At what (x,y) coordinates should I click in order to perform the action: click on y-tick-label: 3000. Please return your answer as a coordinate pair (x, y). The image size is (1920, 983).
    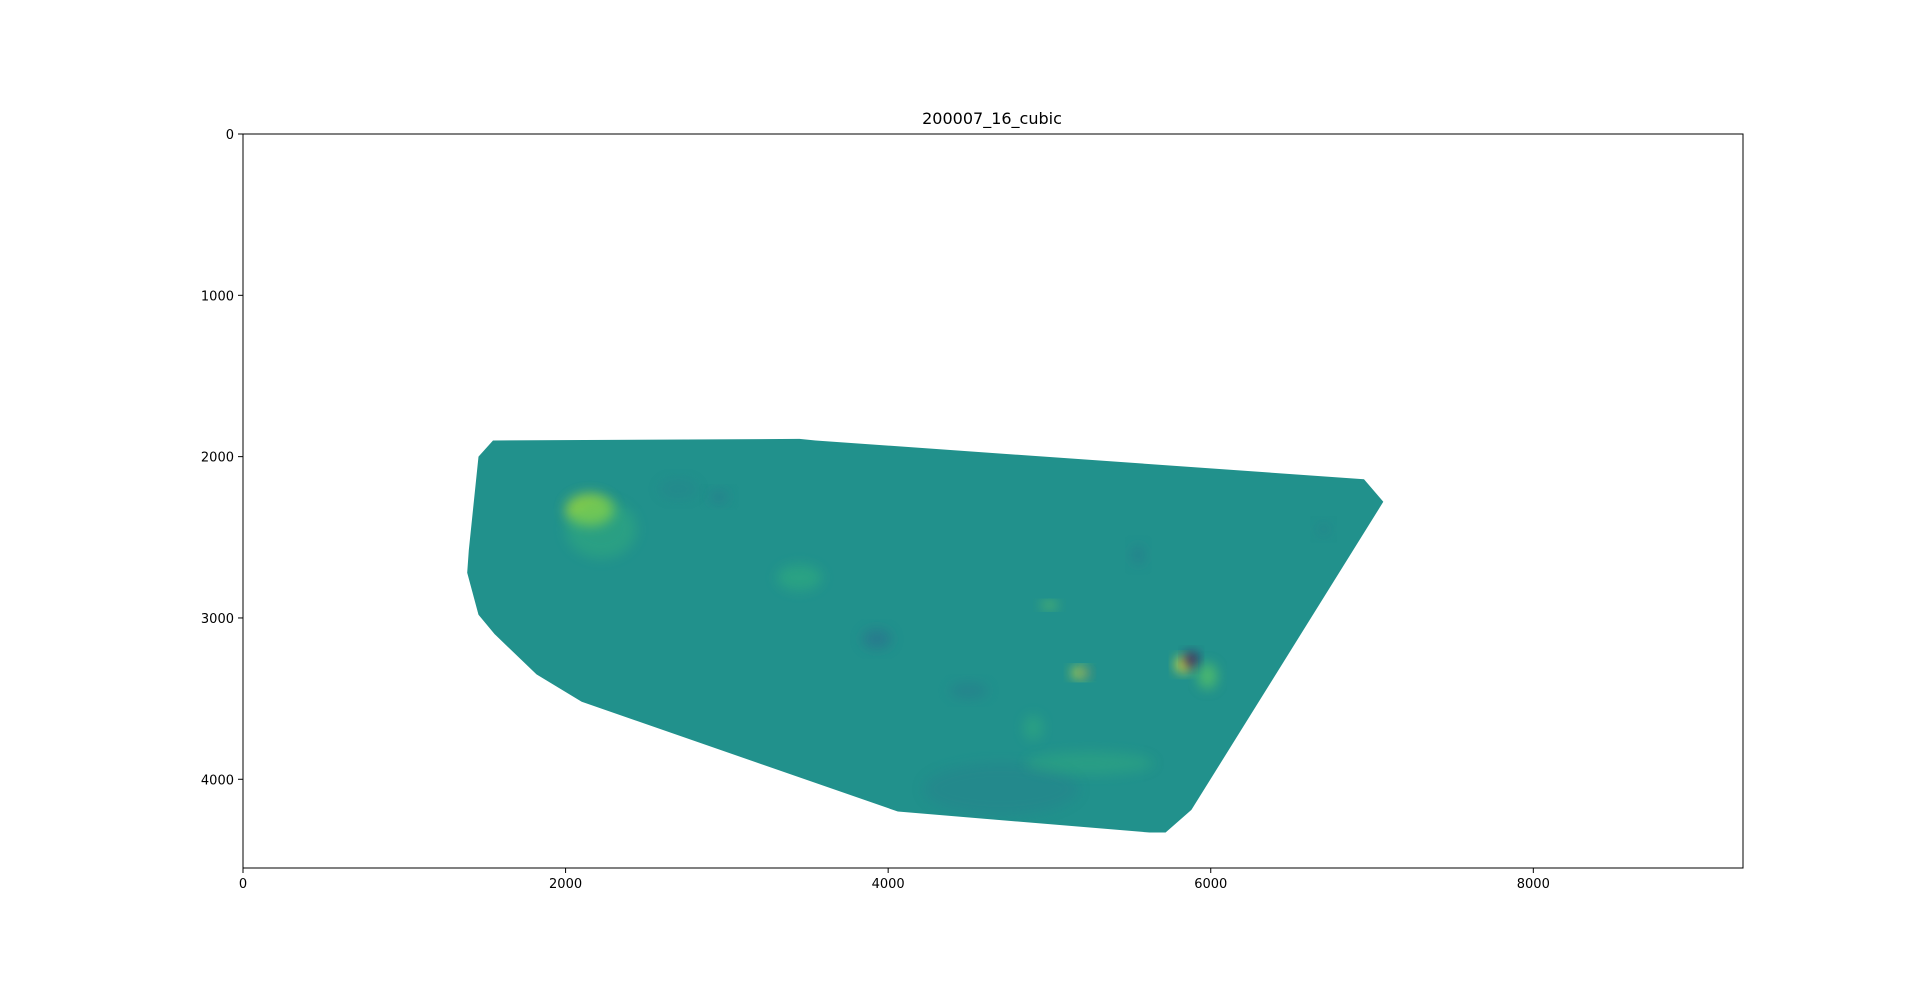
    Looking at the image, I should click on (217, 619).